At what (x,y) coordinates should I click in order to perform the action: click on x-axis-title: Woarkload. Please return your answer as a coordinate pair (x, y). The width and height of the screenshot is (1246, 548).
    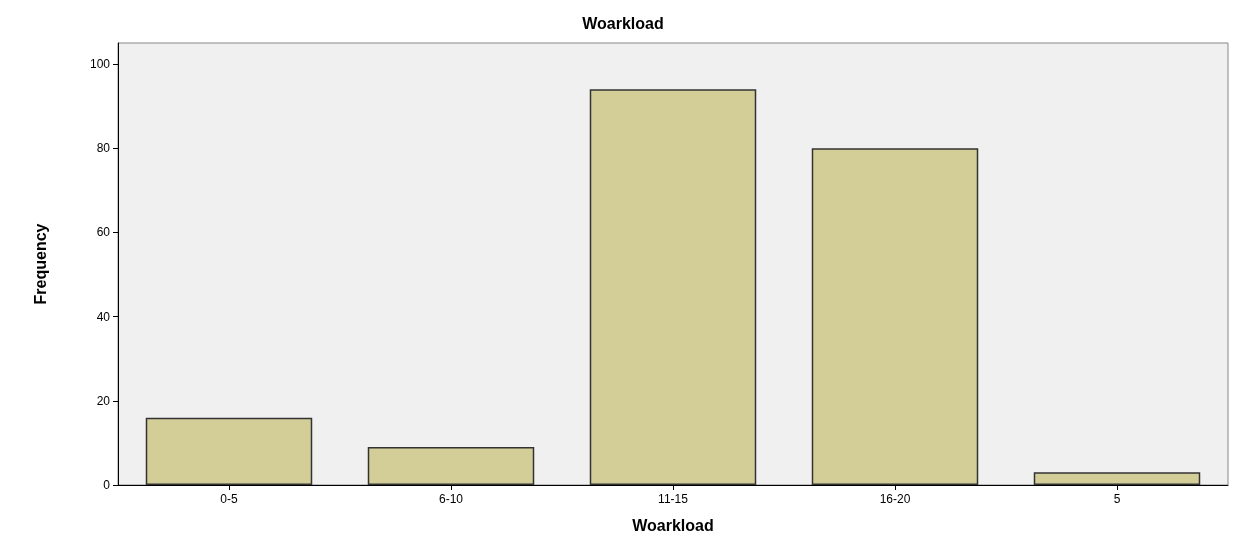
    Looking at the image, I should click on (673, 525).